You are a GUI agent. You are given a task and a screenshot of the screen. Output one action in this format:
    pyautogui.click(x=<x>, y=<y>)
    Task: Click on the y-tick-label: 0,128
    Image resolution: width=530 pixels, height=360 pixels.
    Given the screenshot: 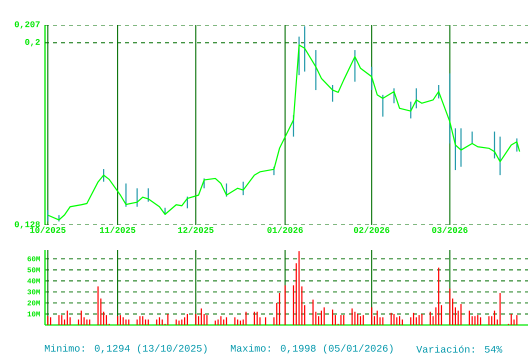 What is the action you would take?
    pyautogui.click(x=27, y=225)
    